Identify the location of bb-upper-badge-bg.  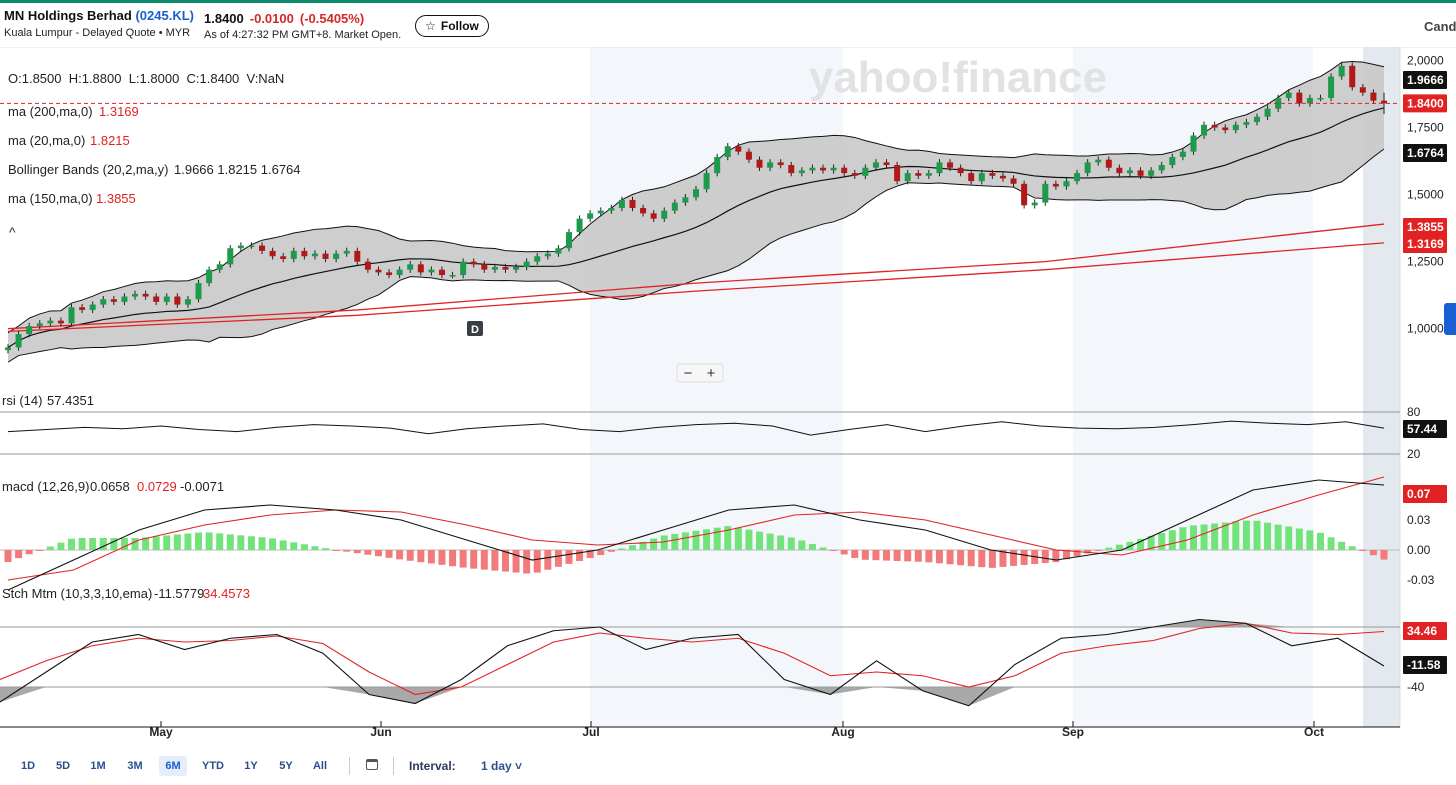
(1425, 80).